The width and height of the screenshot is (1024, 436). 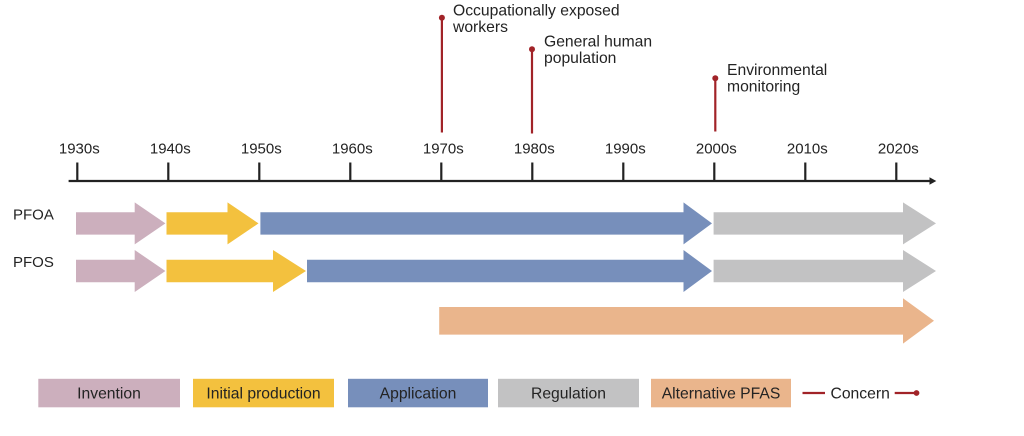 What do you see at coordinates (33, 215) in the screenshot?
I see `svg-text: PFOA` at bounding box center [33, 215].